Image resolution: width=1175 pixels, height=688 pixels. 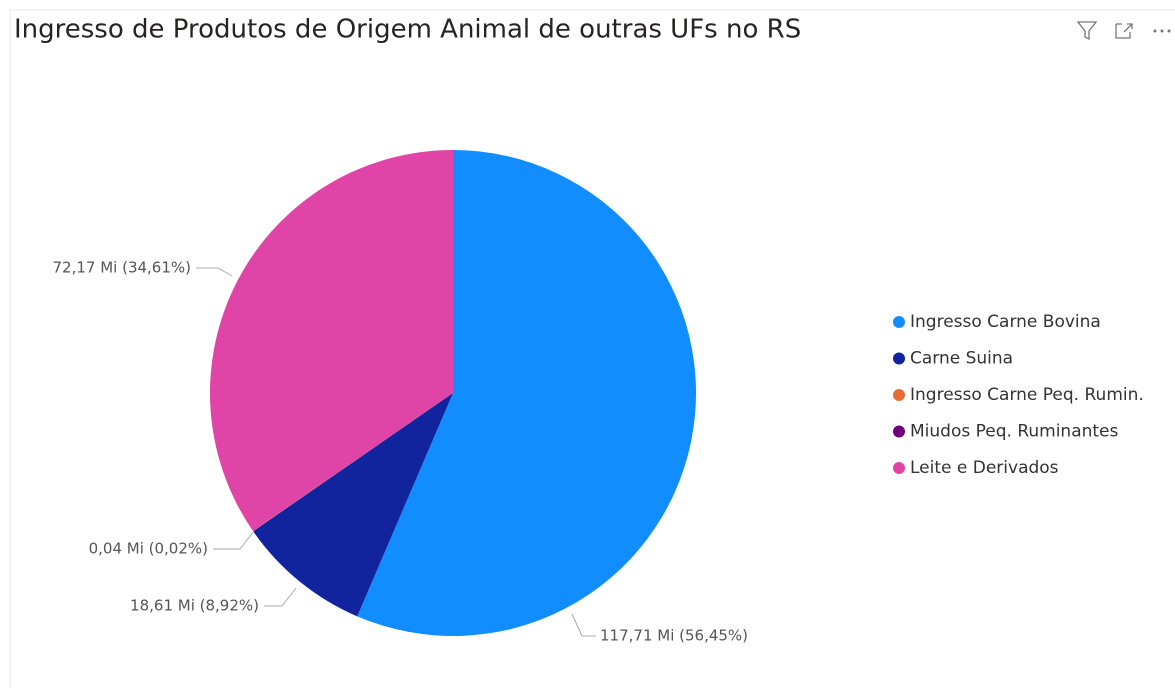 I want to click on data-label: 0,04 Mi (0,02%), so click(x=148, y=549).